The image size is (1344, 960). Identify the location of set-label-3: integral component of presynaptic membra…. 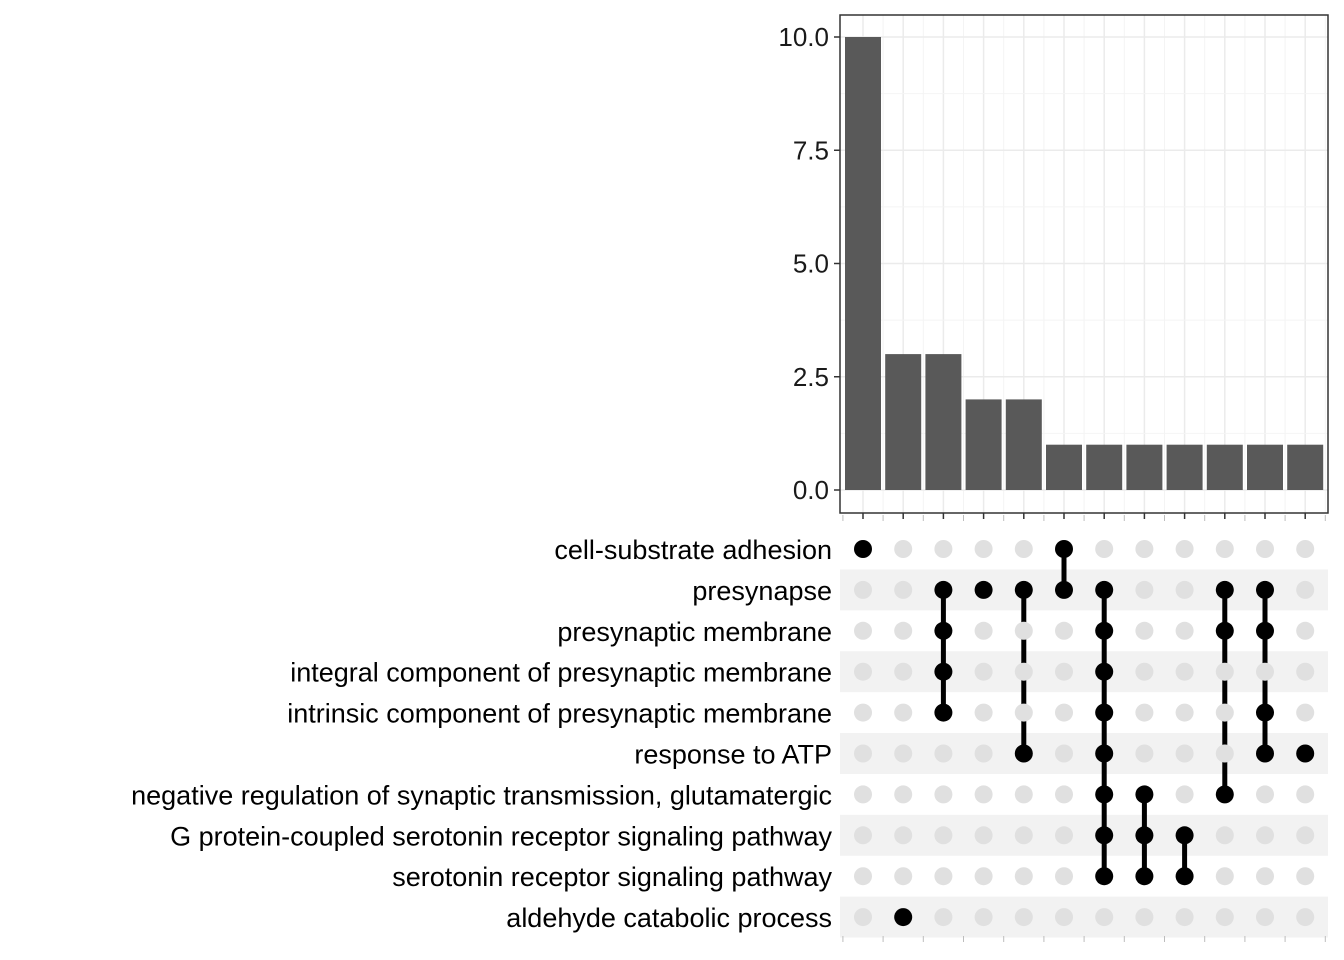
(561, 673).